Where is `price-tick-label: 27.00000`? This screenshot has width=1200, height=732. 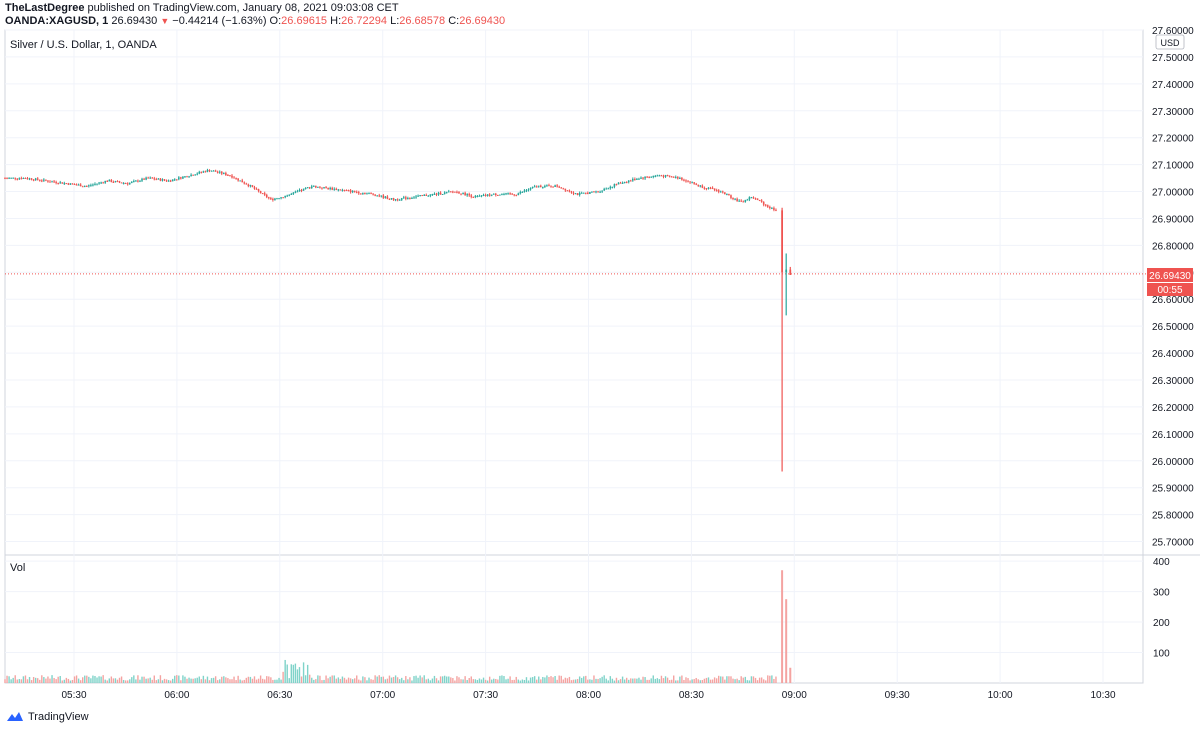
price-tick-label: 27.00000 is located at coordinates (1173, 193).